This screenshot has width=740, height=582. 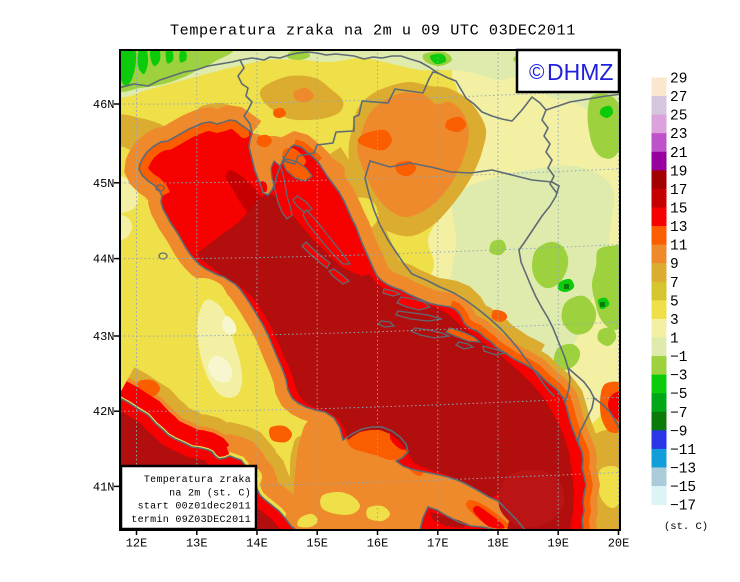 What do you see at coordinates (683, 451) in the screenshot?
I see `svg-text: −11` at bounding box center [683, 451].